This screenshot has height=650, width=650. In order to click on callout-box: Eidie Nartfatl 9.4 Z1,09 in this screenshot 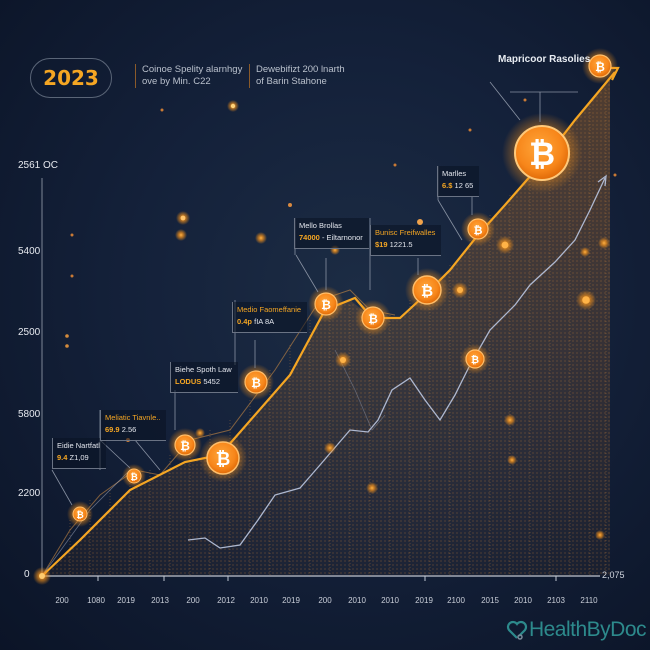, I will do `click(79, 453)`.